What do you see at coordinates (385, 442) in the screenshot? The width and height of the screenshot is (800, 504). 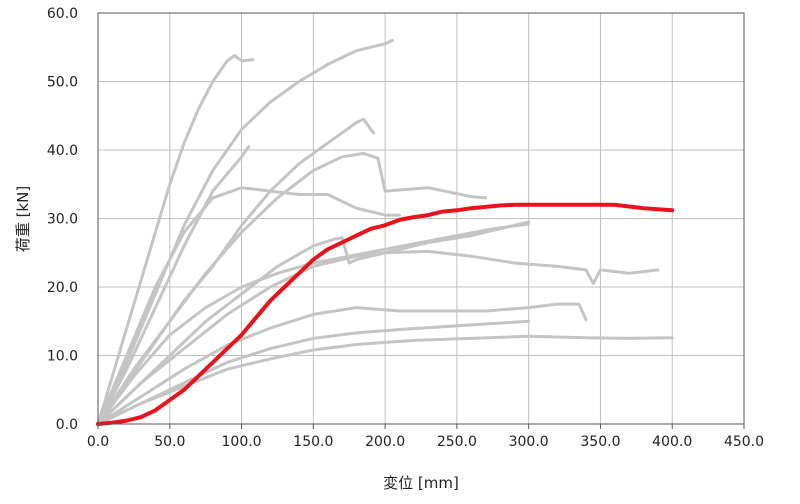 I see `x-tick-label: 200.0` at bounding box center [385, 442].